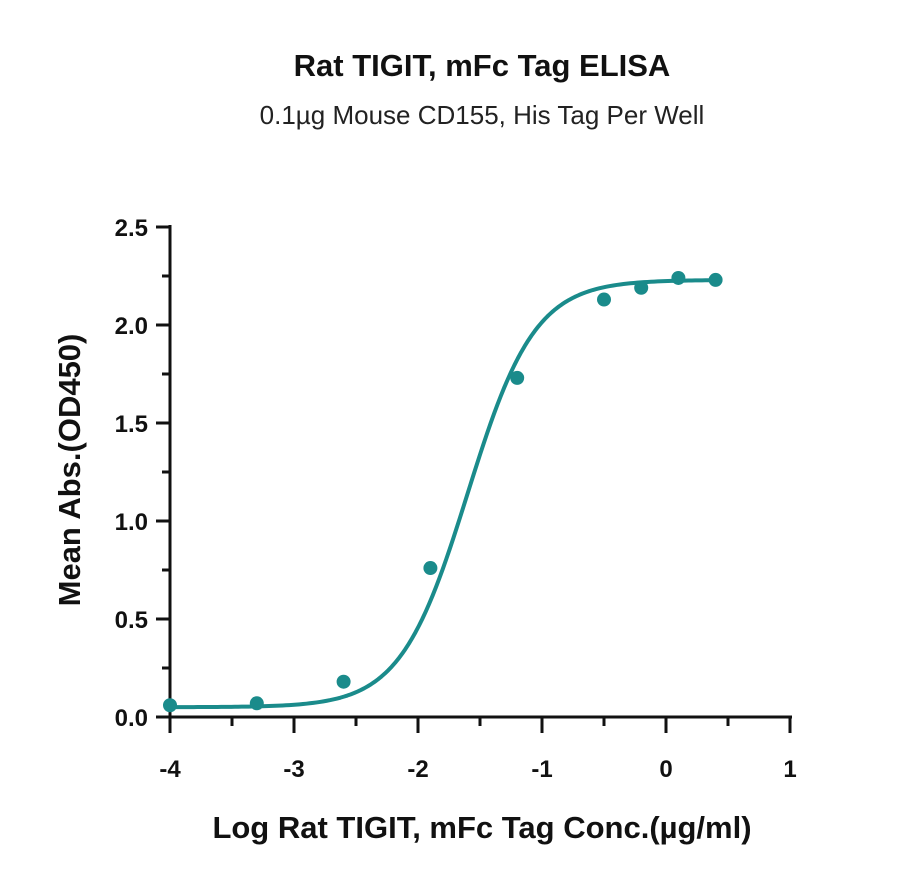 The image size is (900, 880). What do you see at coordinates (131, 228) in the screenshot?
I see `y-tick-label: 2.5` at bounding box center [131, 228].